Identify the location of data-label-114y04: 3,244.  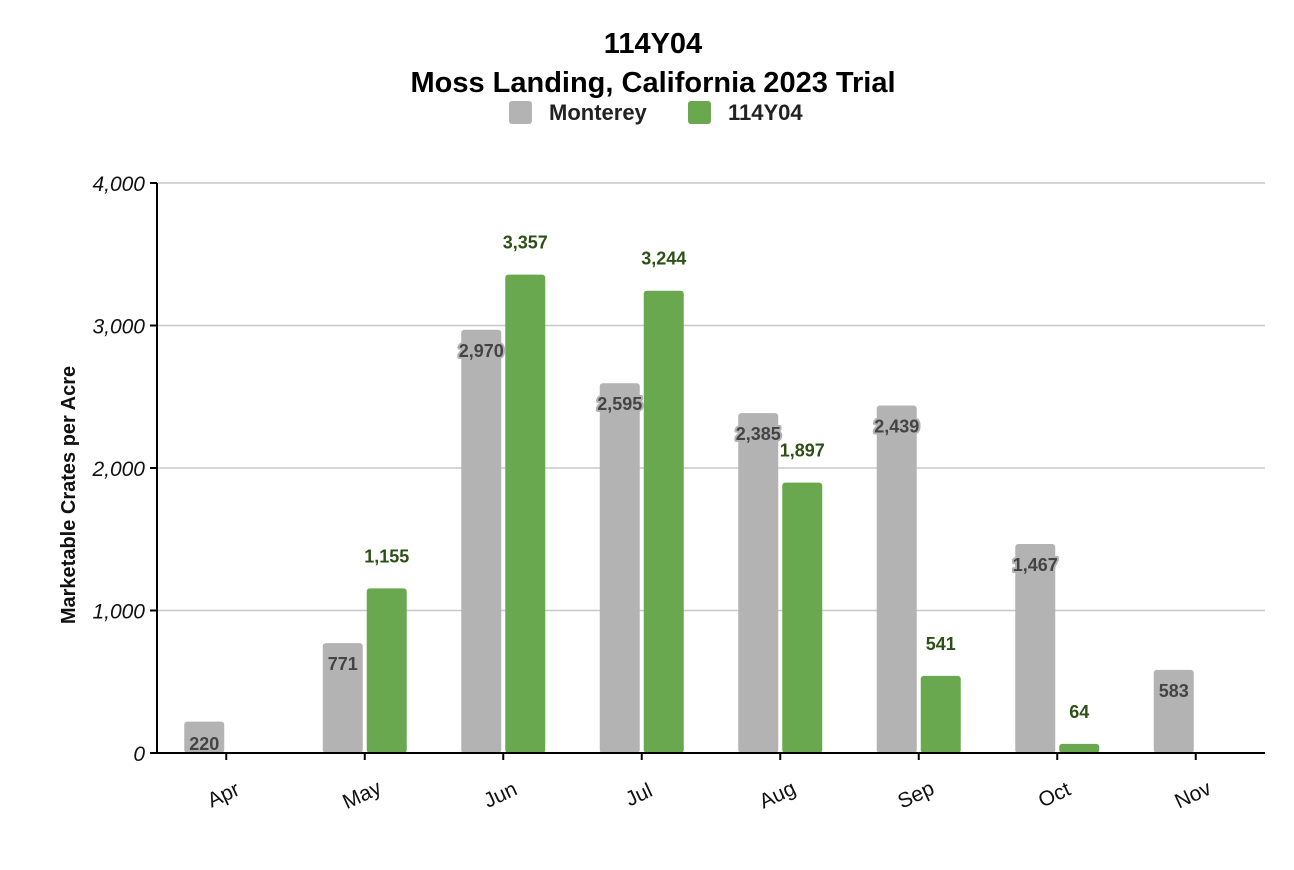
(663, 259).